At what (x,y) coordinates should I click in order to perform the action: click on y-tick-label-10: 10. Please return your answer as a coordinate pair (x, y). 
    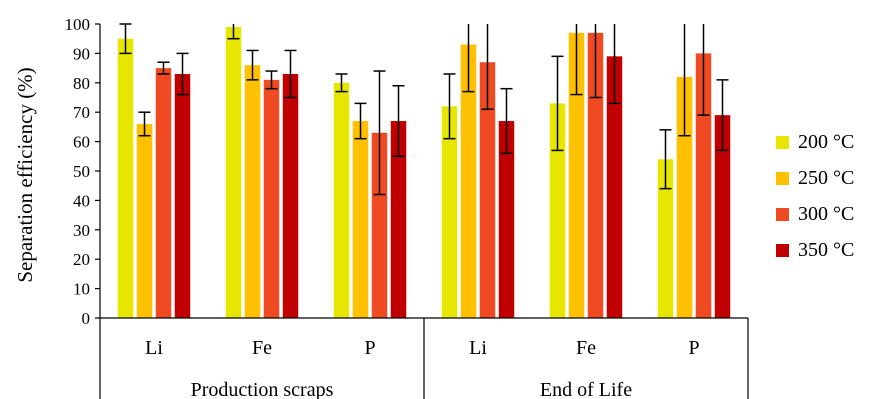
    Looking at the image, I should click on (81, 289).